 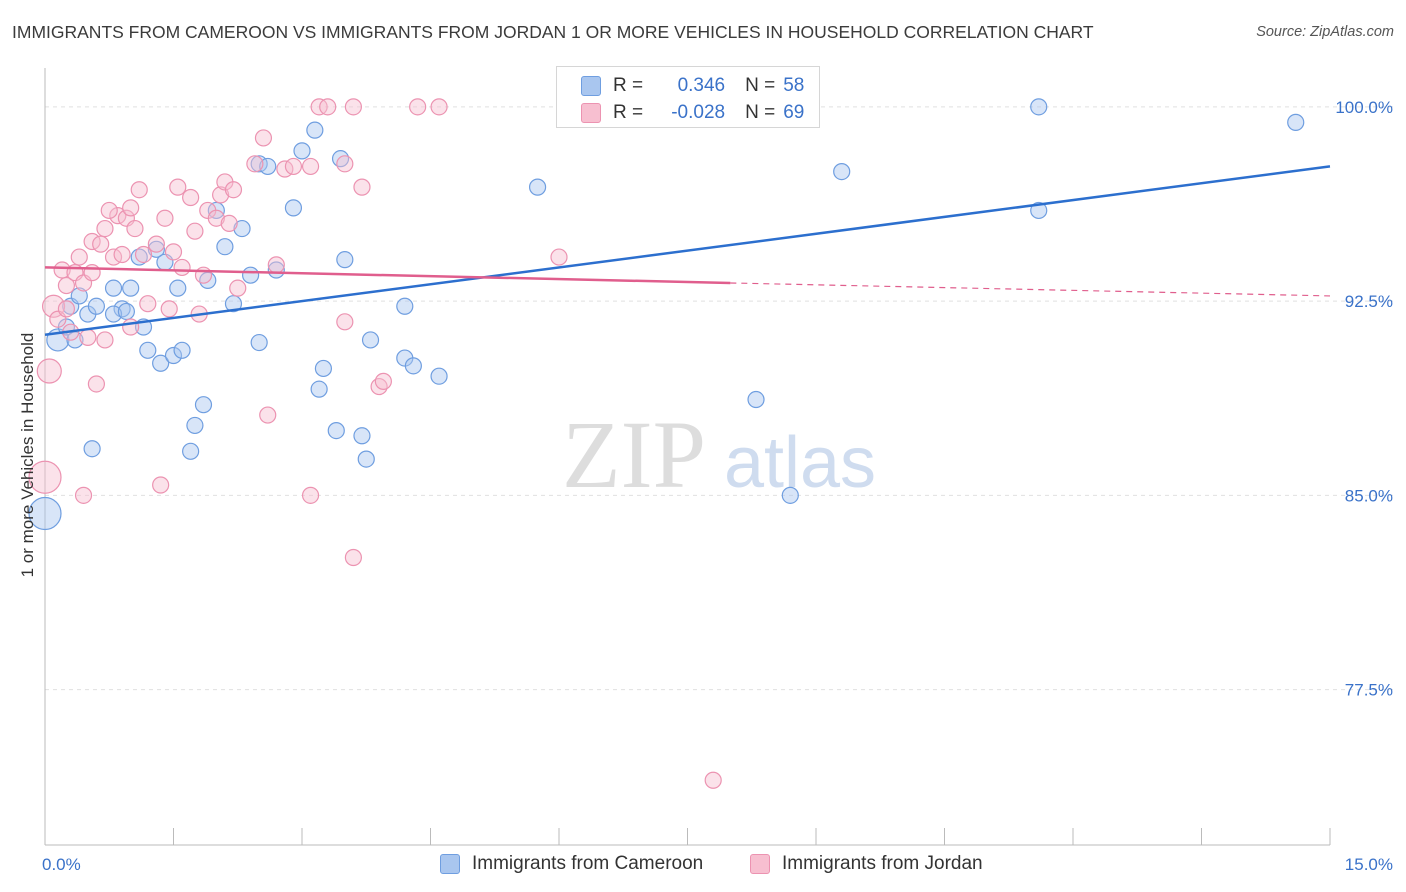 I want to click on bottom-legend-swatch-cameroon, so click(x=450, y=864).